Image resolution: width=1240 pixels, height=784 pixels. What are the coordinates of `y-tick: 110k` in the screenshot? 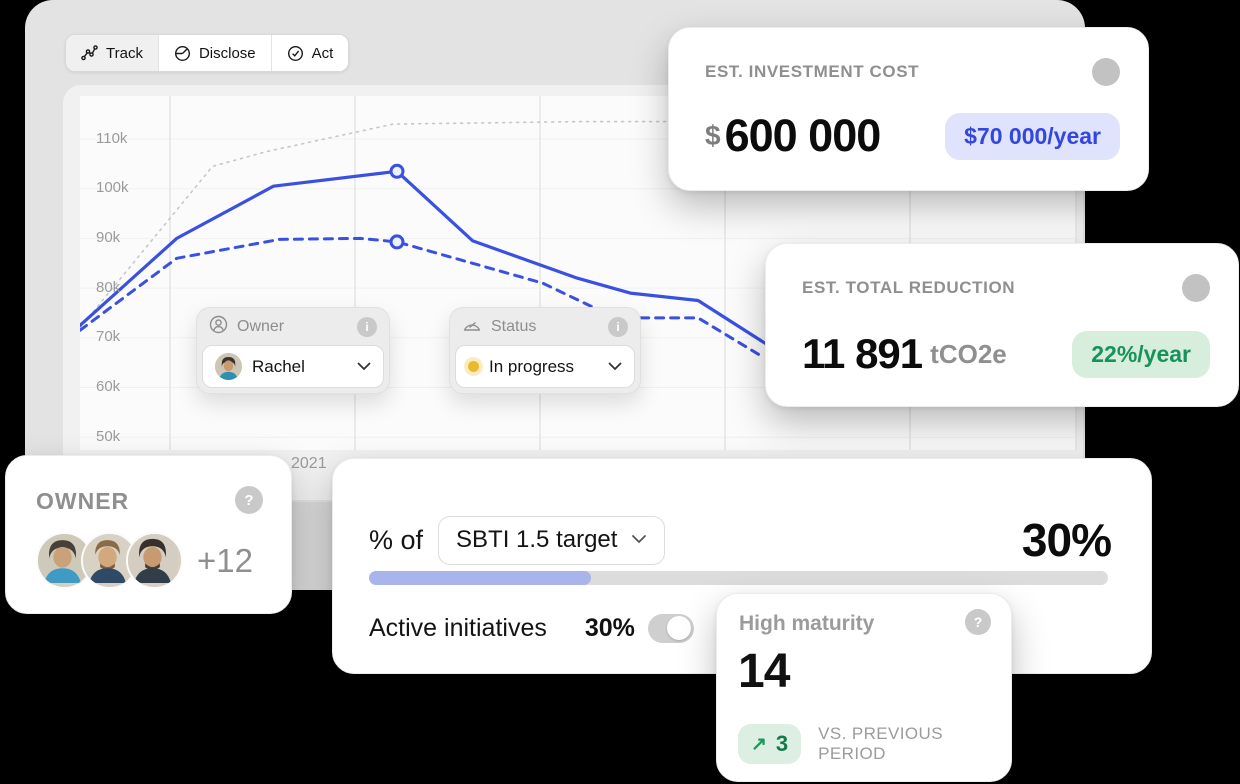 It's located at (112, 138).